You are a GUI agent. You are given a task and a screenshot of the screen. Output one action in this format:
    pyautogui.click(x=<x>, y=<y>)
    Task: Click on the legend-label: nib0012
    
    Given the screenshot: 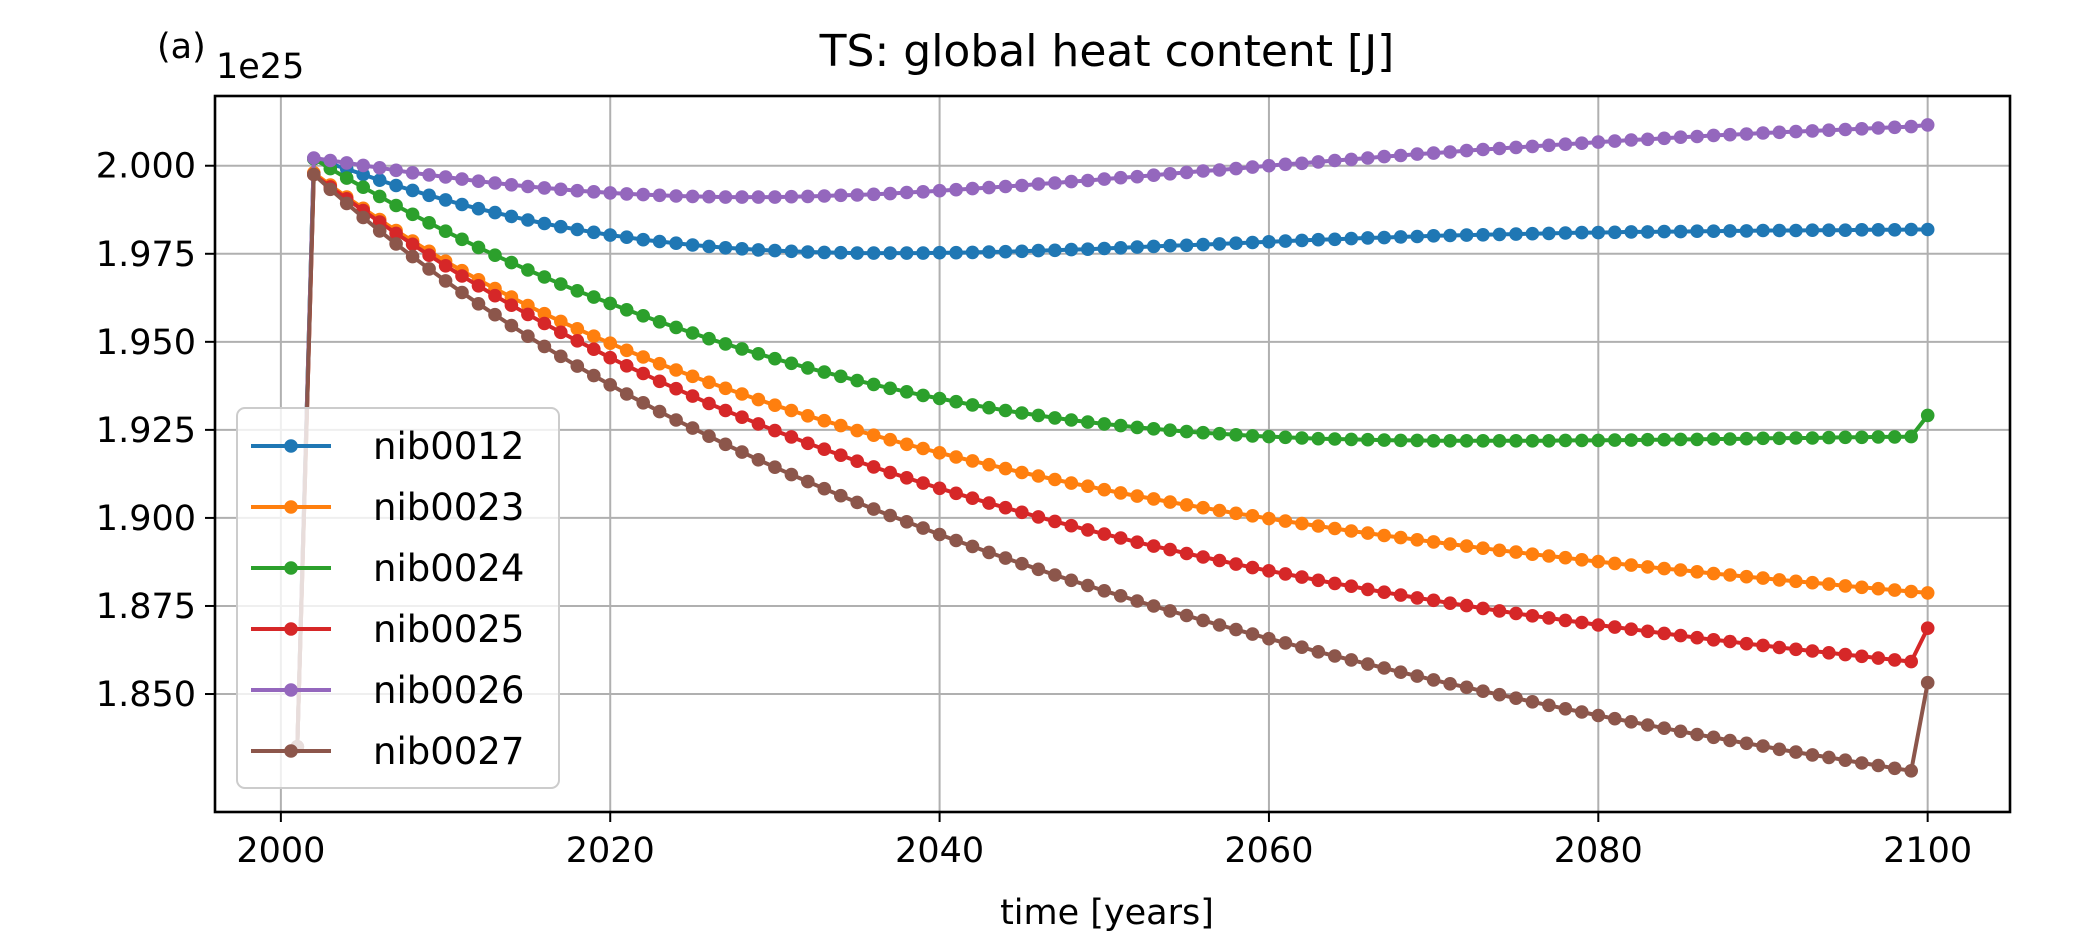 What is the action you would take?
    pyautogui.click(x=448, y=446)
    